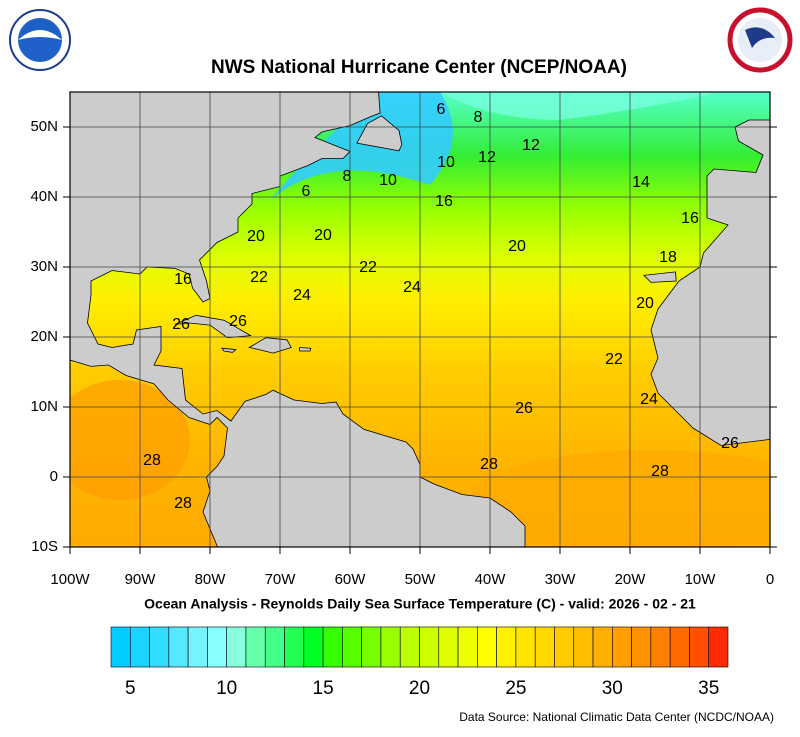 Image resolution: width=800 pixels, height=737 pixels. What do you see at coordinates (70, 579) in the screenshot?
I see `x-tick-label: 100W` at bounding box center [70, 579].